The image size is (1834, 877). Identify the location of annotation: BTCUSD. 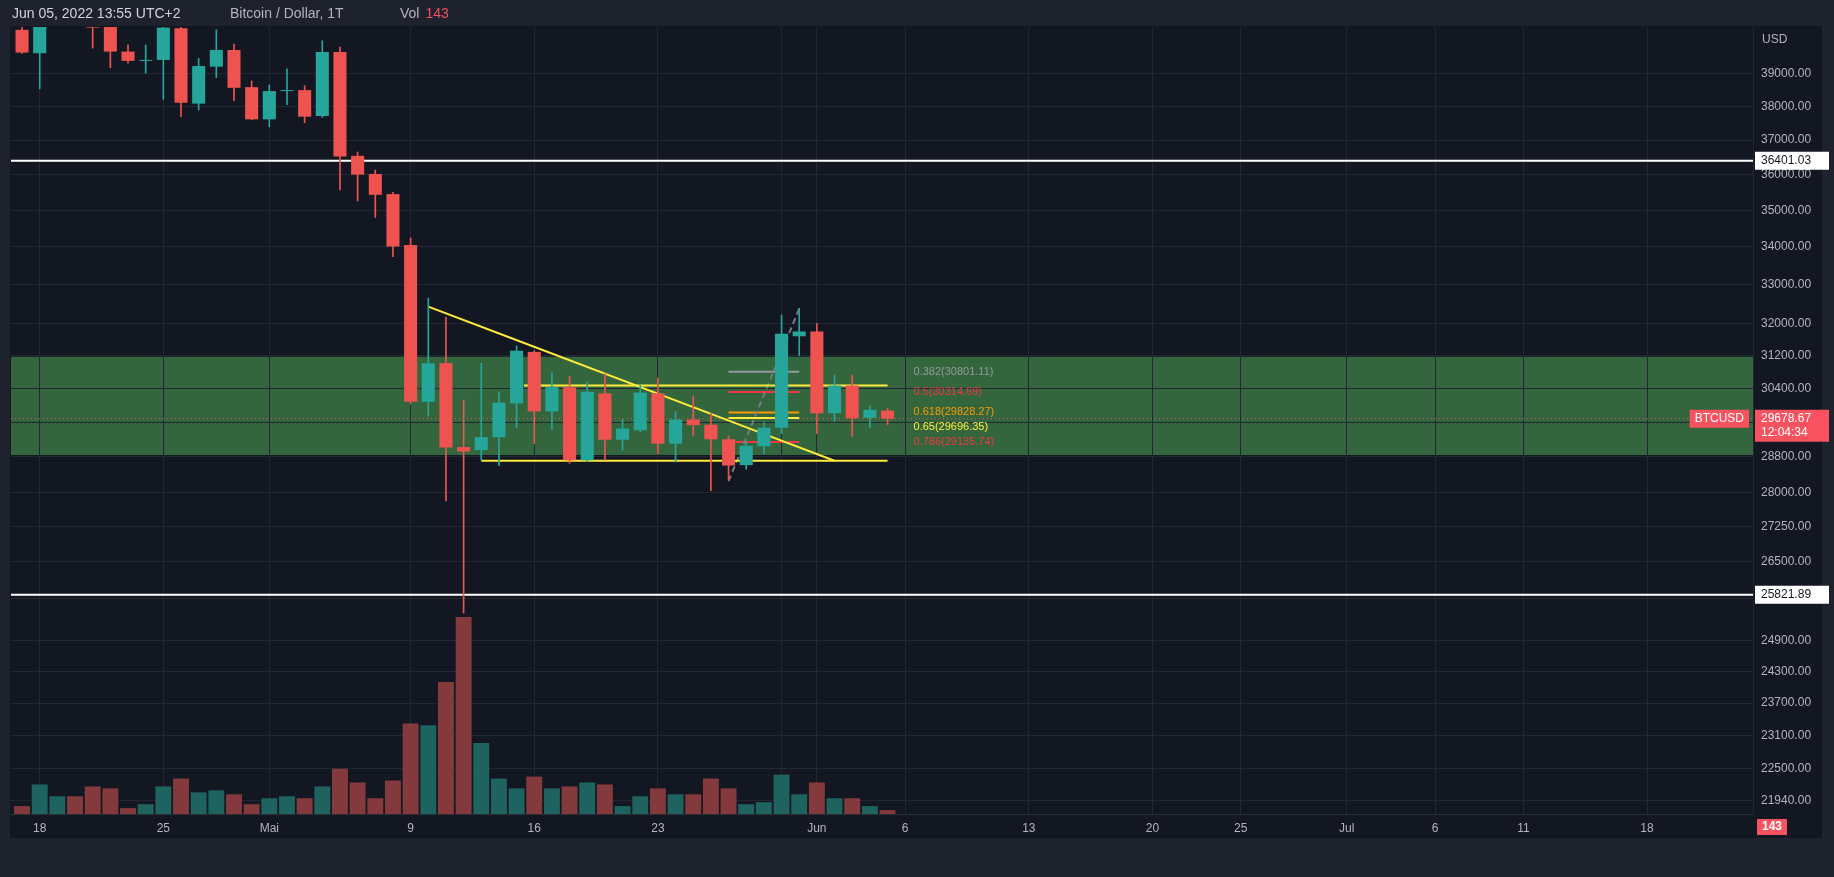
(1719, 418).